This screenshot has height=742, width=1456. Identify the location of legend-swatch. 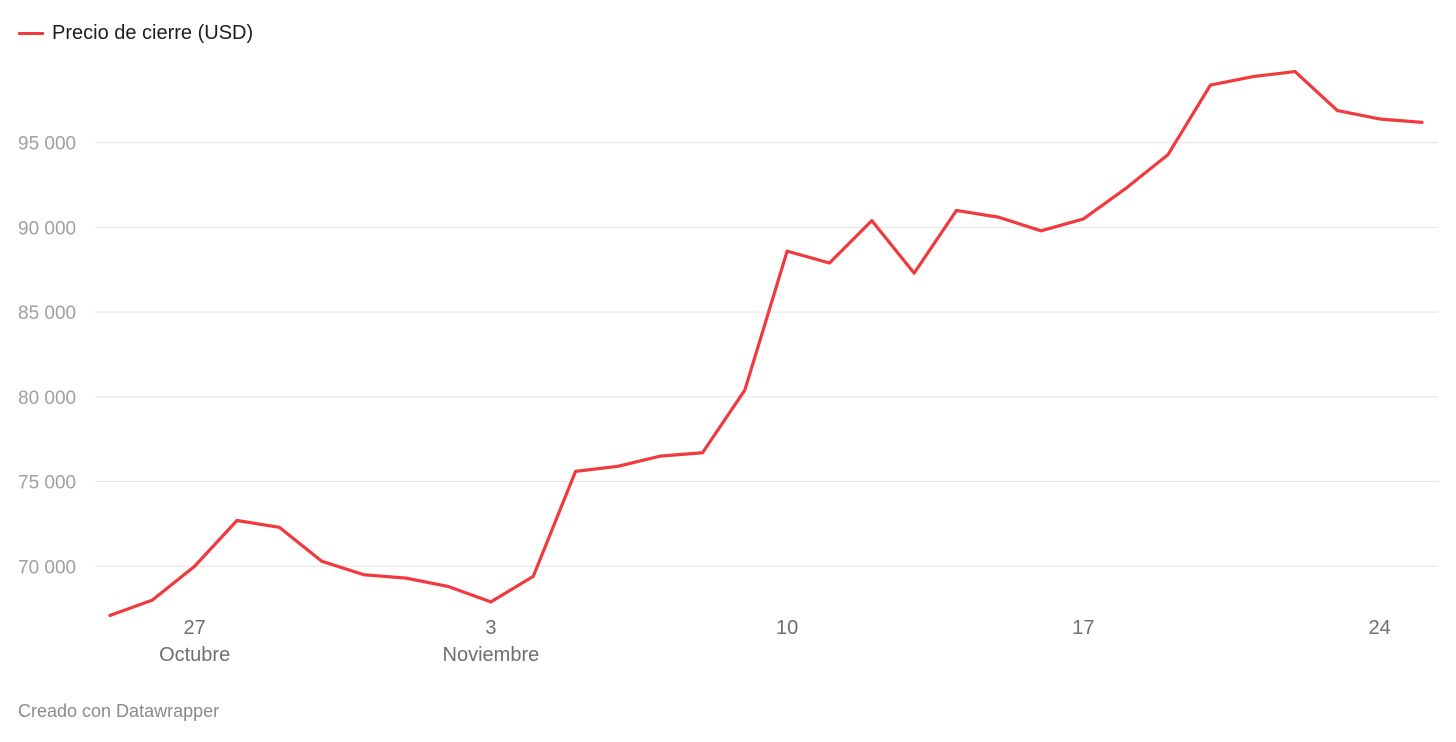
(31, 33).